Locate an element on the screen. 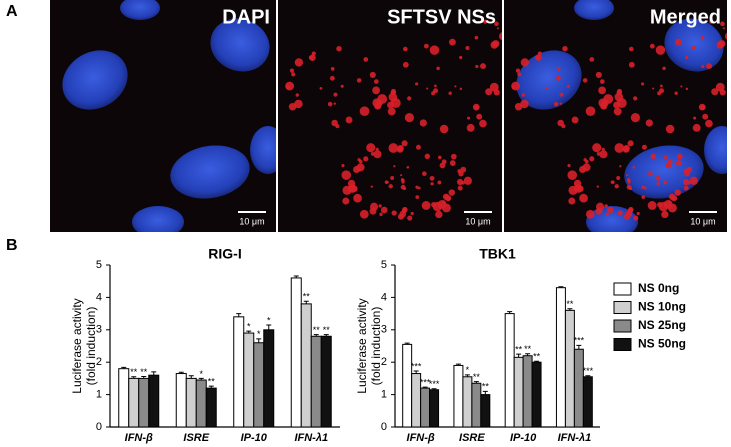  x-tick-label: IP-10 is located at coordinates (254, 438).